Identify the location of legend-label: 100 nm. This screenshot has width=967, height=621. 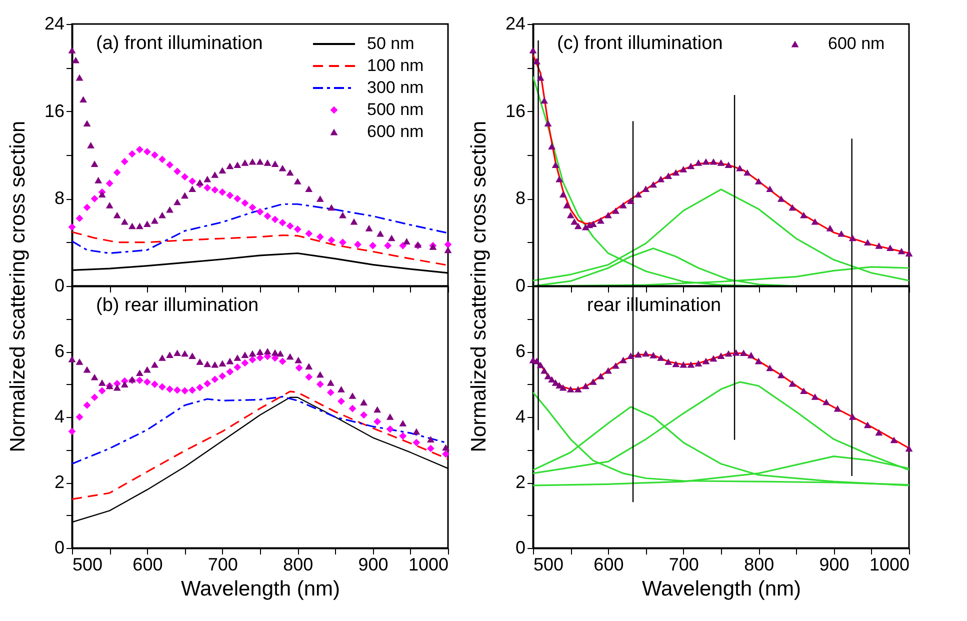
(395, 65).